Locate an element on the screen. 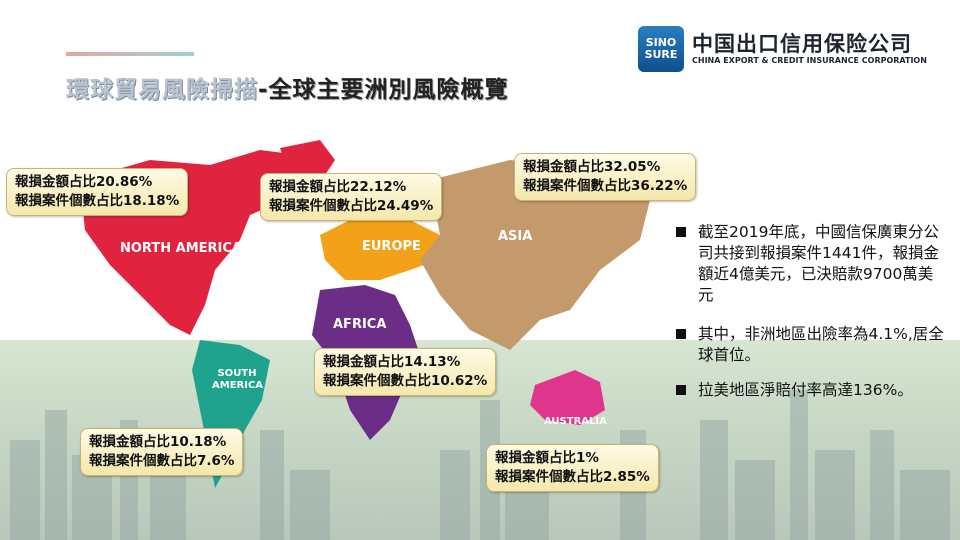  na-cases: 報損案件個數占比18.18% is located at coordinates (97, 201).